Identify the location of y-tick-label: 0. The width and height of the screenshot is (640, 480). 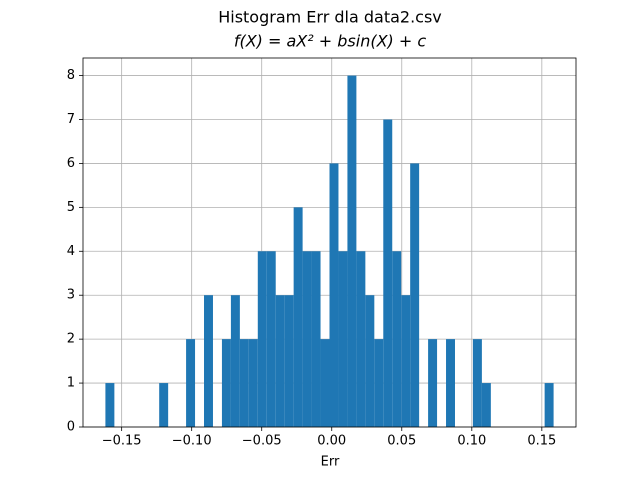
(71, 427).